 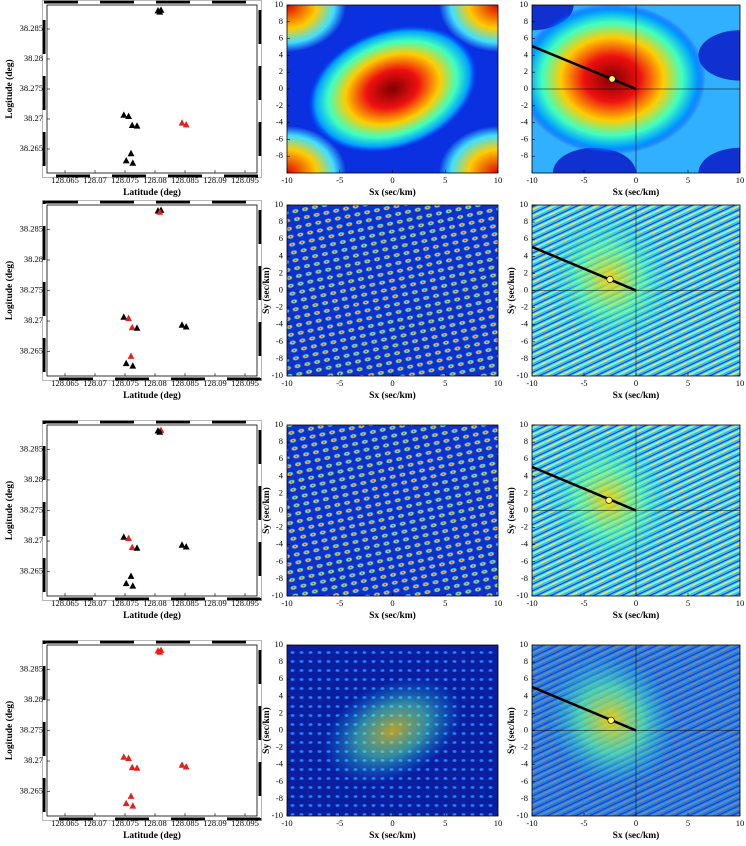 I want to click on x-tick-label: 128.075, so click(x=125, y=823).